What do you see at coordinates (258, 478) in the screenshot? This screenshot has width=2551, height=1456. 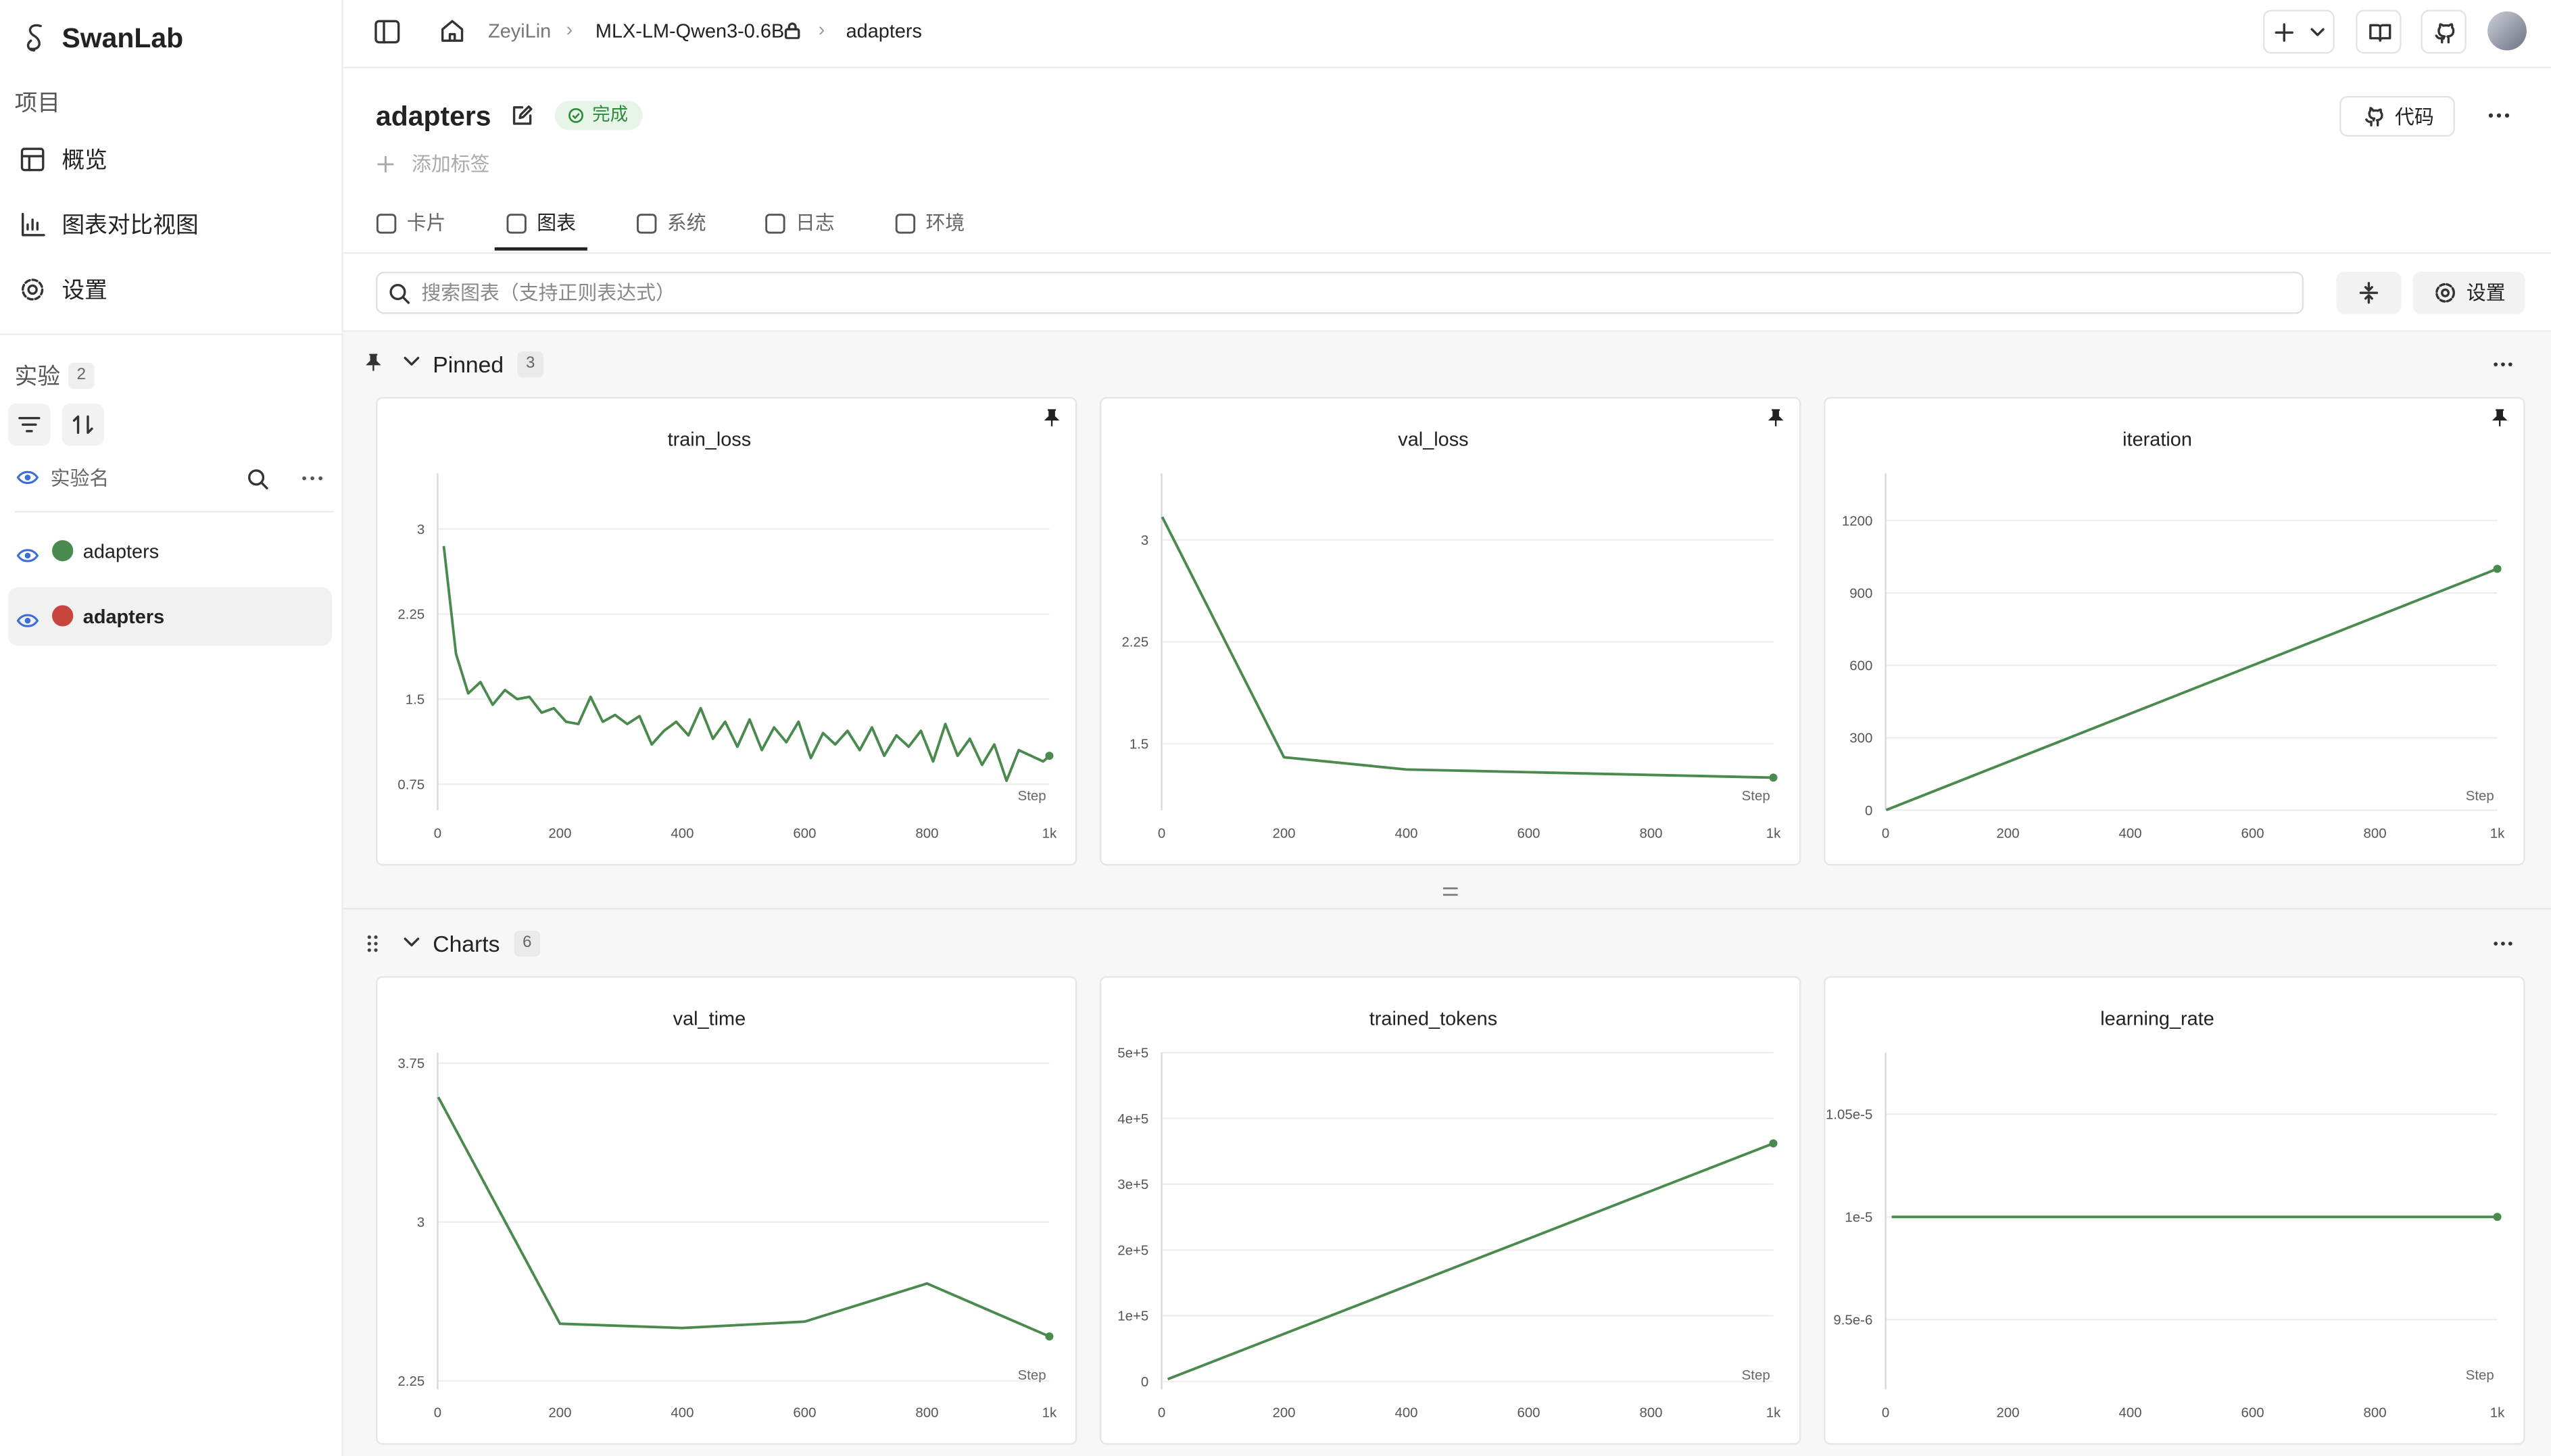 I see `search-icon` at bounding box center [258, 478].